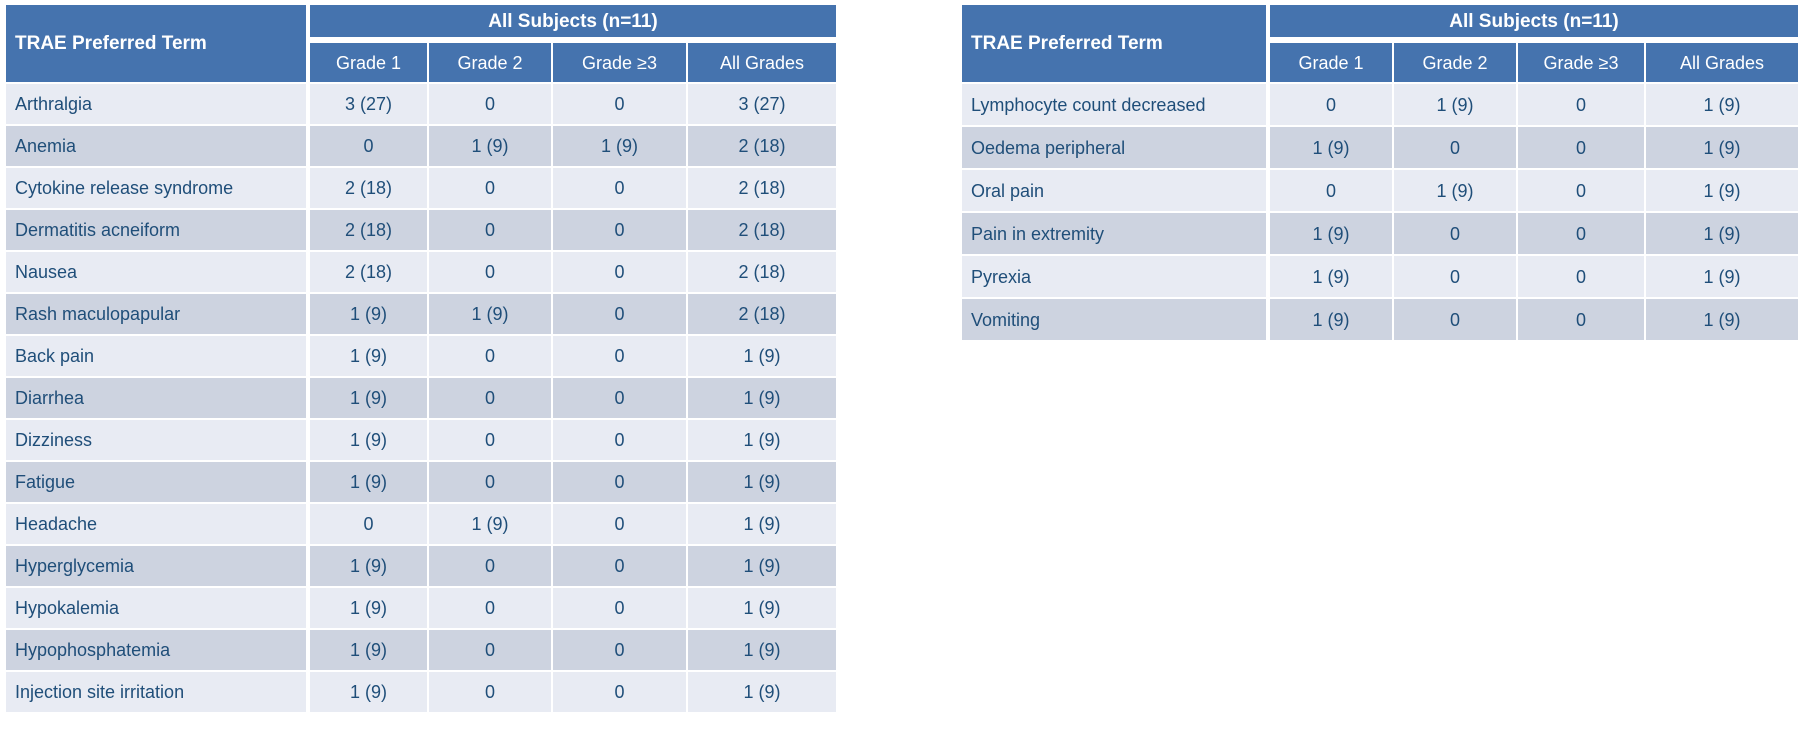 Image resolution: width=1800 pixels, height=730 pixels. Describe the element at coordinates (1114, 190) in the screenshot. I see `term-cell: Oral pain` at that location.